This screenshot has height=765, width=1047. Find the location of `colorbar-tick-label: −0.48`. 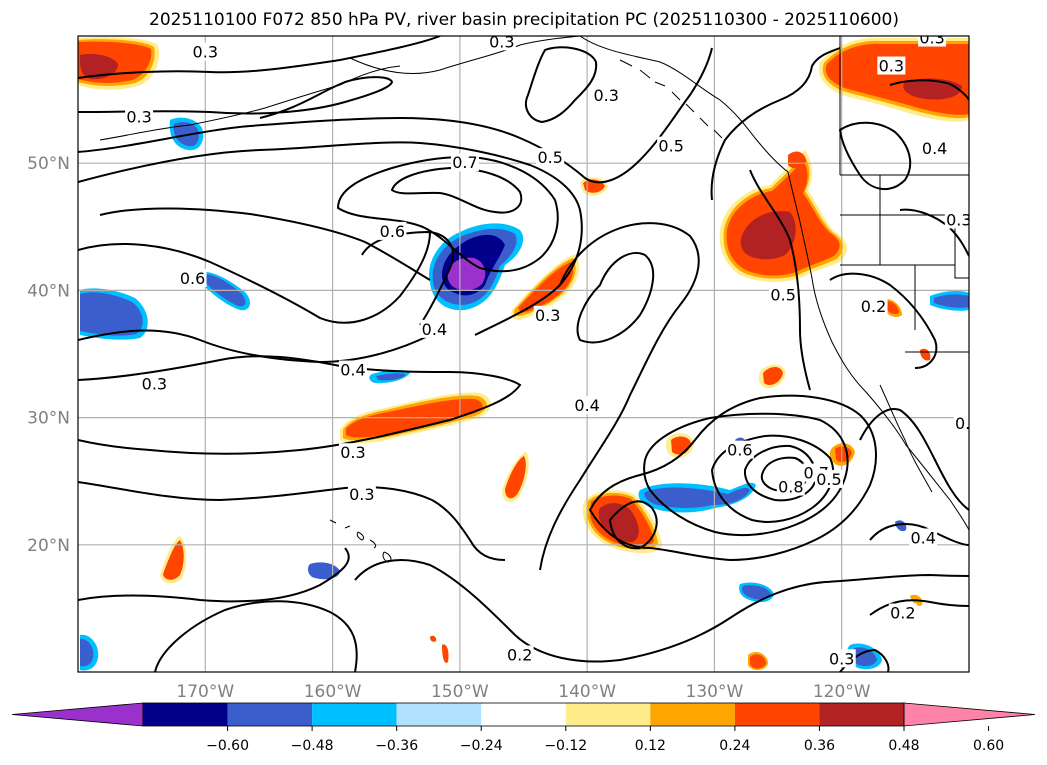

colorbar-tick-label: −0.48 is located at coordinates (312, 746).